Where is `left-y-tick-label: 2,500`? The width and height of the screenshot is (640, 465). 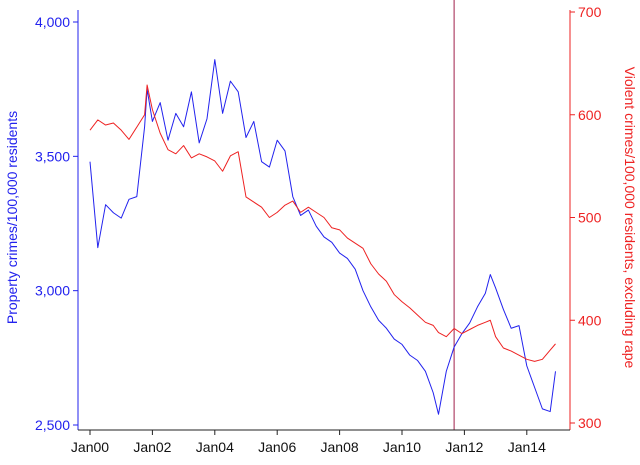
left-y-tick-label: 2,500 is located at coordinates (52, 425).